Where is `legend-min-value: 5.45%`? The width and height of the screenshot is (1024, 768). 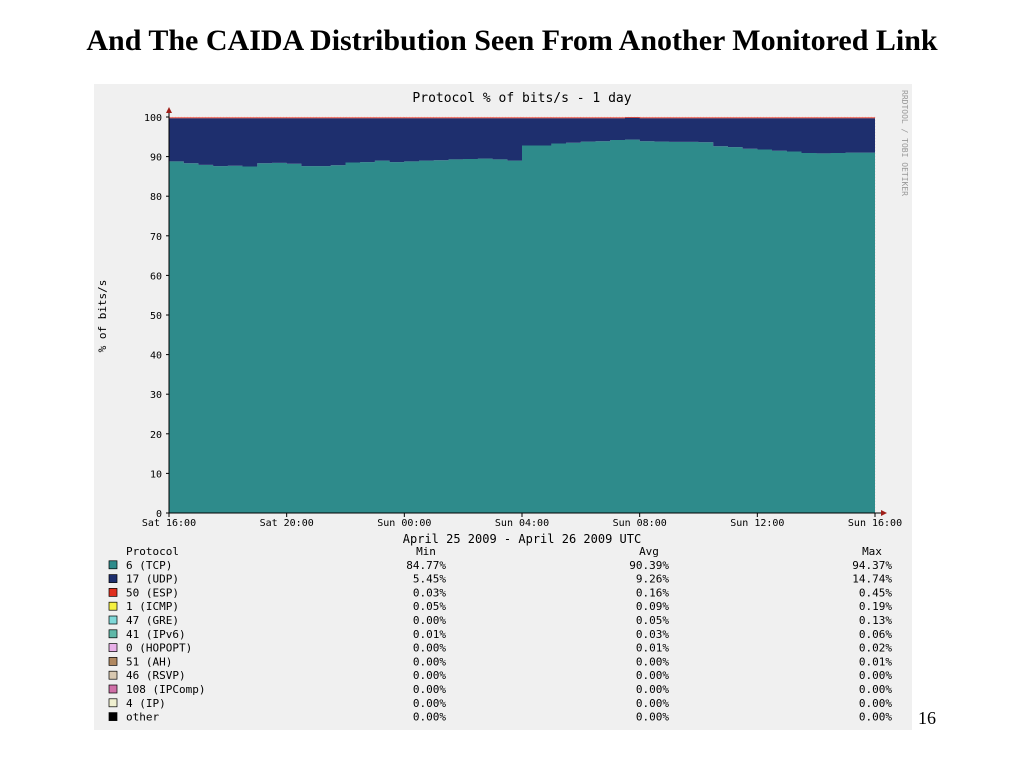 legend-min-value: 5.45% is located at coordinates (429, 579).